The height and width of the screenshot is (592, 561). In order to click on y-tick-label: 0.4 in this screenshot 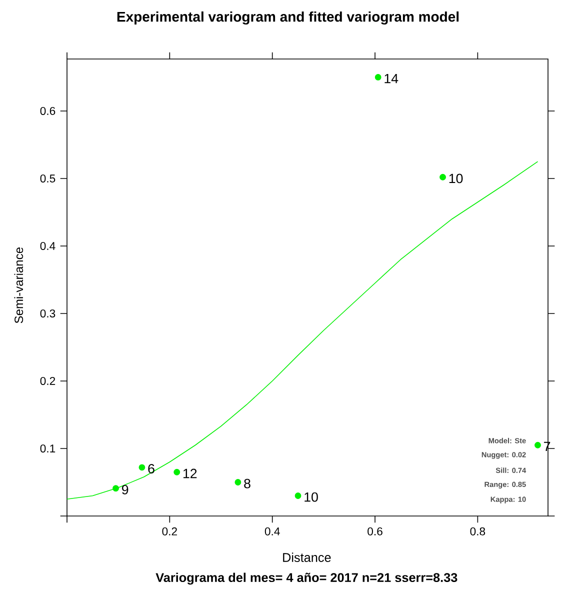, I will do `click(48, 246)`.